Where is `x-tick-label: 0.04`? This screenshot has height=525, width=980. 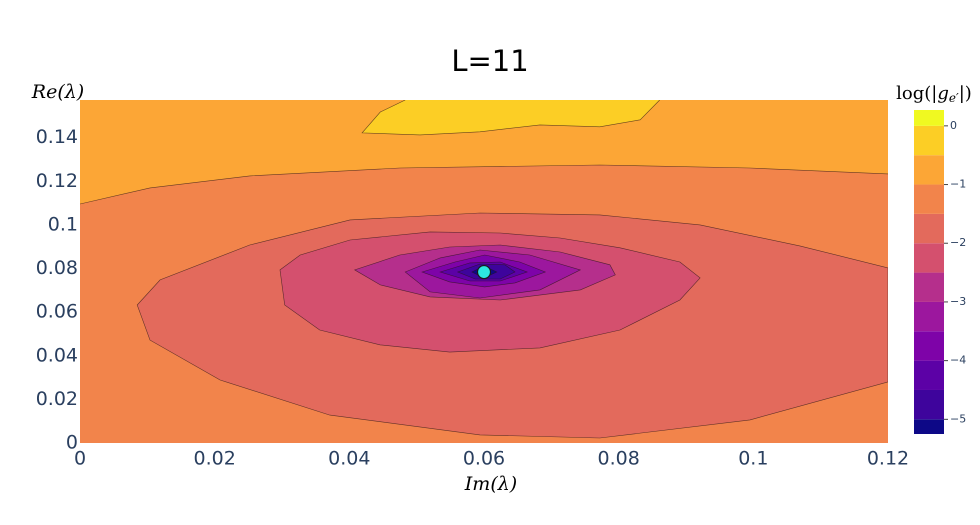
x-tick-label: 0.04 is located at coordinates (349, 459).